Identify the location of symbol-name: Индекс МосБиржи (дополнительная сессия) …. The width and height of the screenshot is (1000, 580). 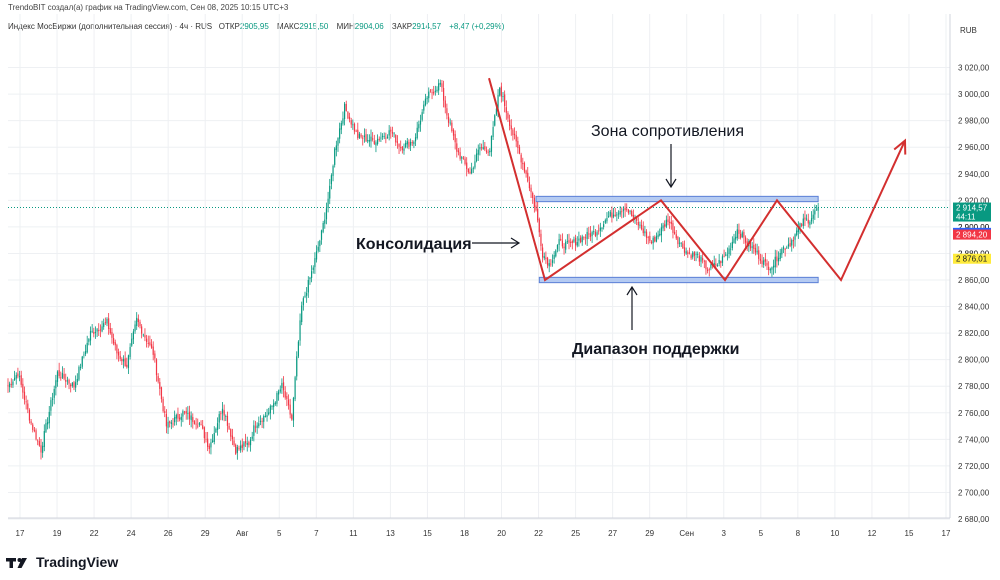
(110, 26).